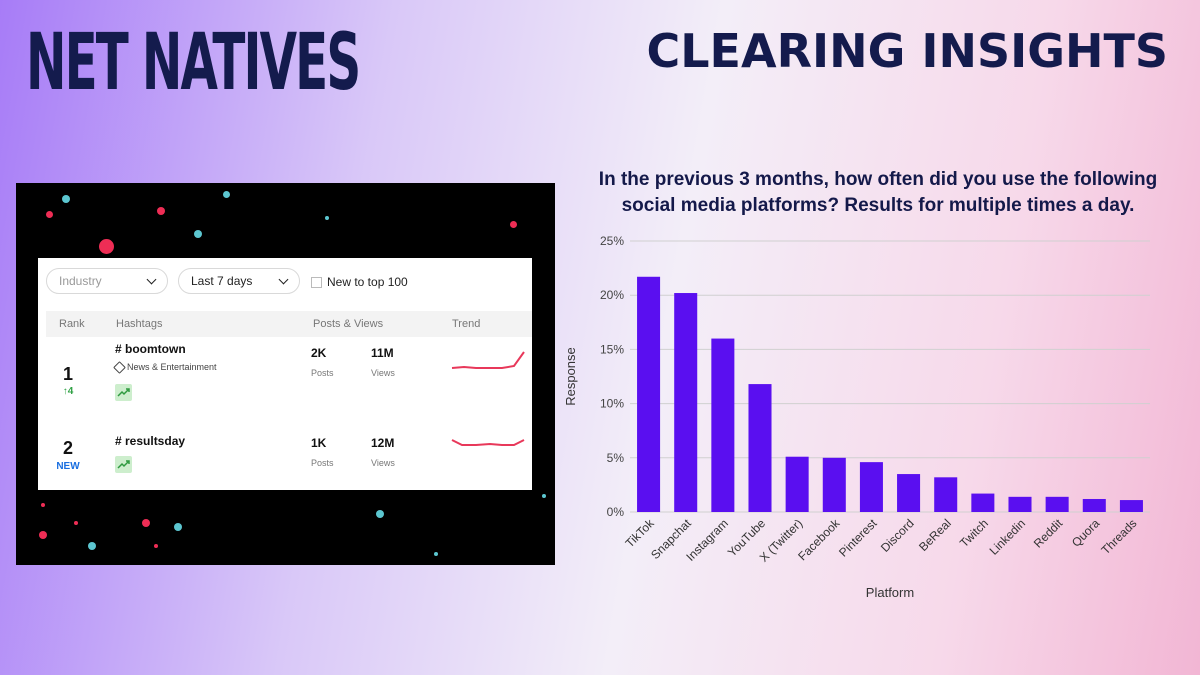 The width and height of the screenshot is (1200, 675). I want to click on x-tick-label: Discord, so click(897, 535).